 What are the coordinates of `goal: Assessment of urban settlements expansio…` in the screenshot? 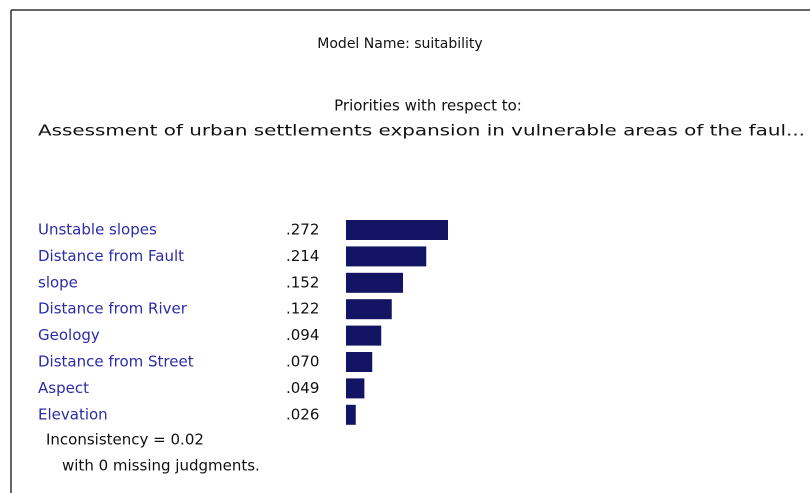 It's located at (421, 131).